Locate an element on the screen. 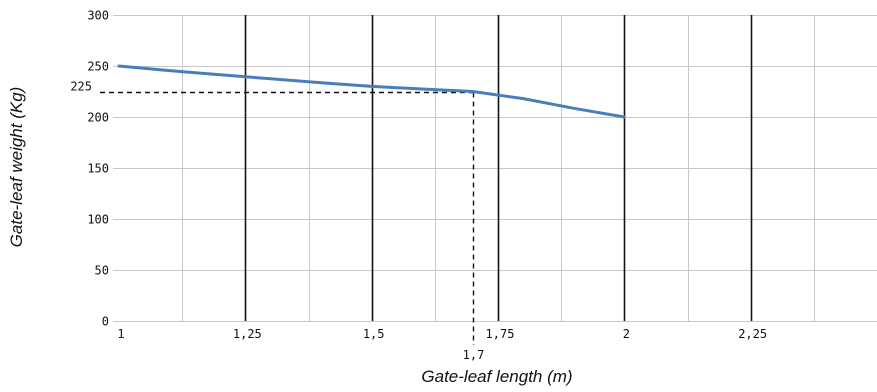  annotation-y-label: 225 is located at coordinates (81, 87).